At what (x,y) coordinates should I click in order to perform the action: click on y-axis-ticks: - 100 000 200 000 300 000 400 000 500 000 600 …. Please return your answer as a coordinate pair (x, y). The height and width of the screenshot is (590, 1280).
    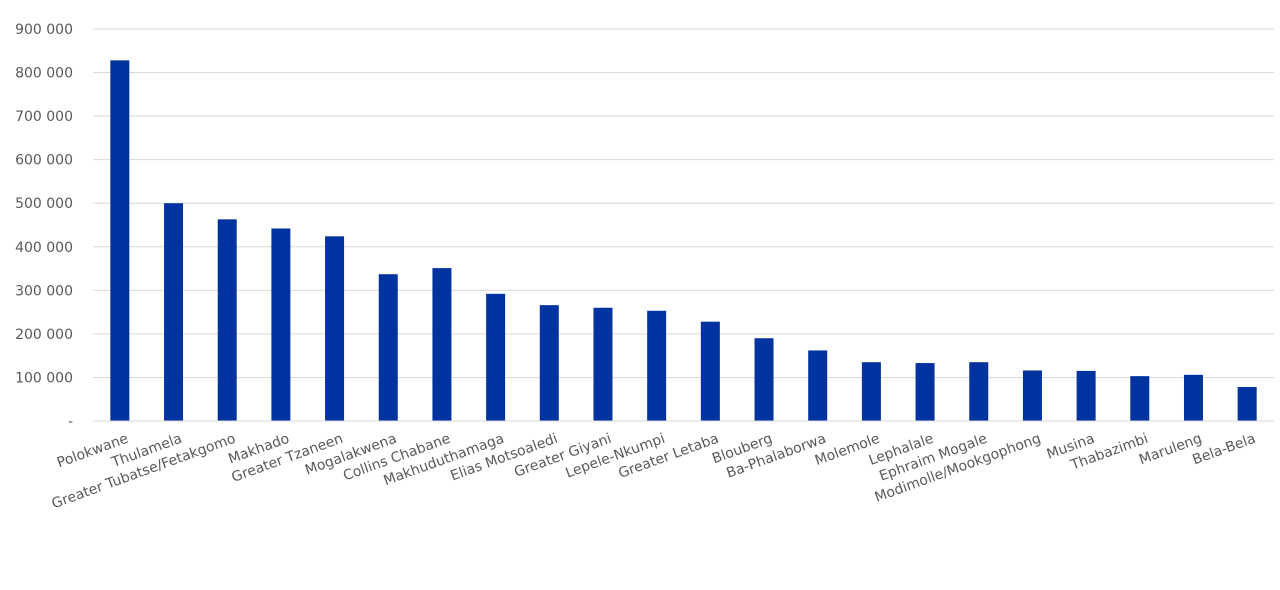
    Looking at the image, I should click on (44, 226).